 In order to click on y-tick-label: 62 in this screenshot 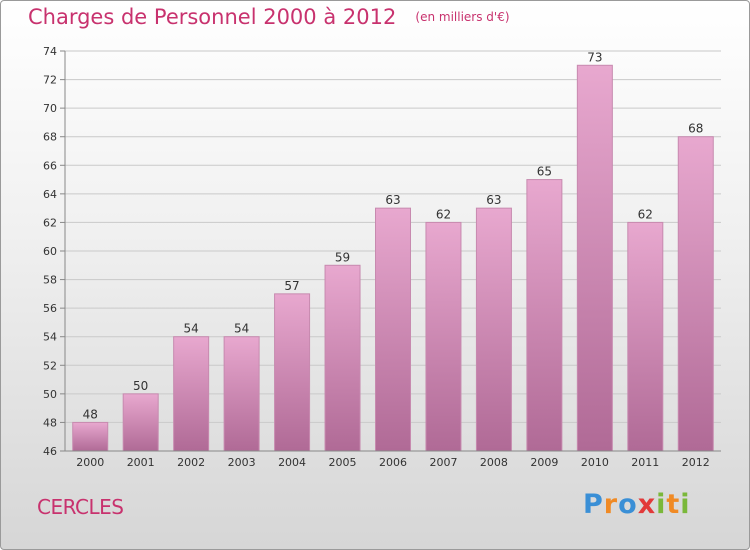, I will do `click(50, 222)`.